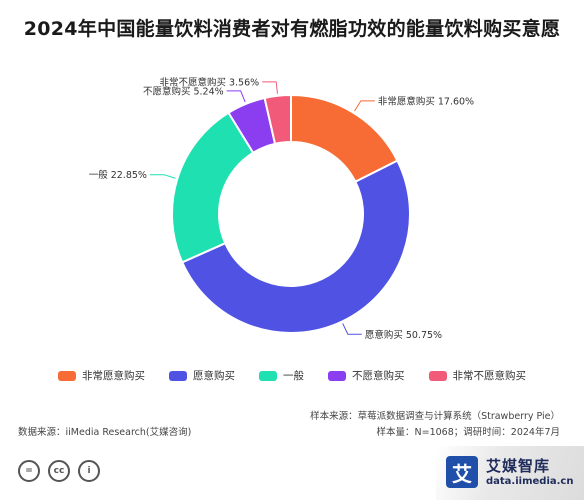  Describe the element at coordinates (468, 432) in the screenshot. I see `sample-size-note: 样本量：N=1068；调研时间：2024年7月` at that location.